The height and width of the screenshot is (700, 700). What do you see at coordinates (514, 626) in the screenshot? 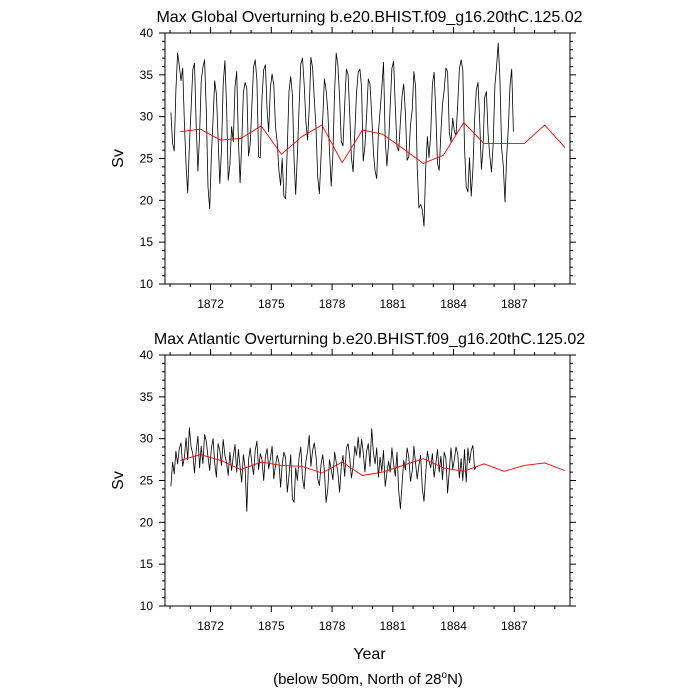
I see `atlantic-x-tick-label: 1887` at bounding box center [514, 626].